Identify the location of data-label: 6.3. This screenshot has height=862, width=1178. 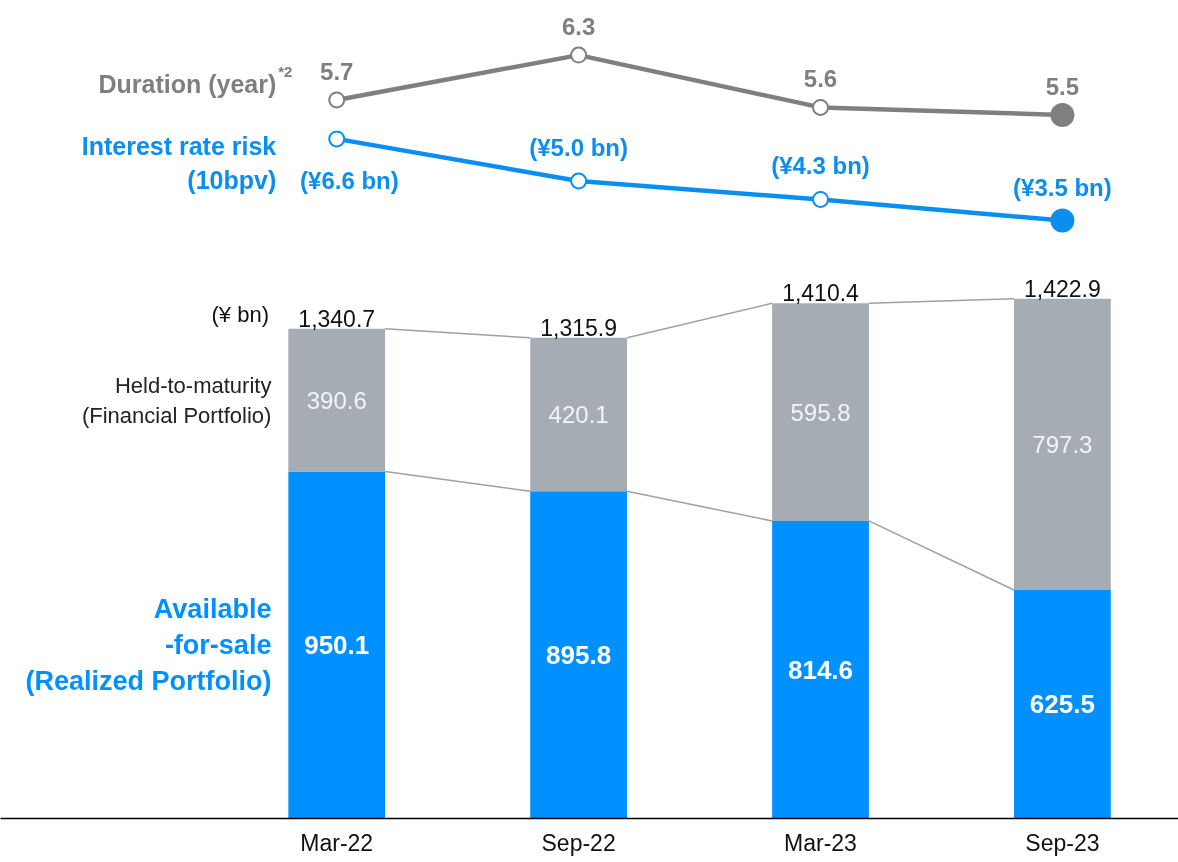
(578, 27).